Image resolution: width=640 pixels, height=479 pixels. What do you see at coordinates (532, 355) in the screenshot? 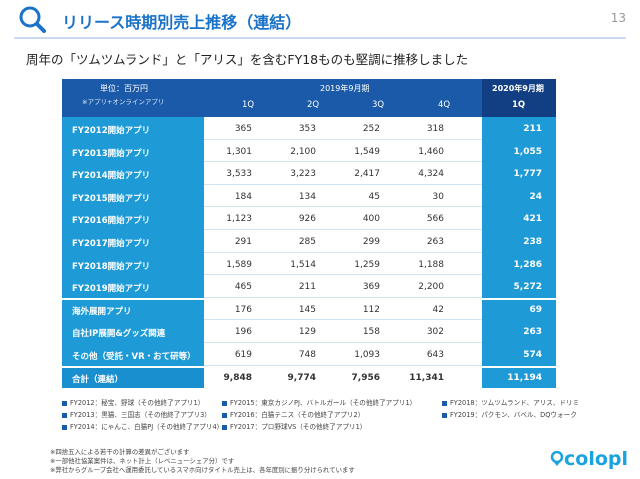
I see `last-col-cell: 574` at bounding box center [532, 355].